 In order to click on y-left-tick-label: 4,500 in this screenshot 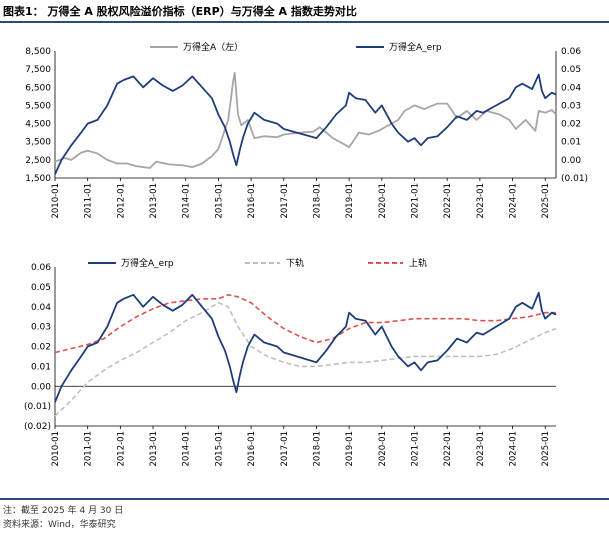, I will do `click(38, 125)`.